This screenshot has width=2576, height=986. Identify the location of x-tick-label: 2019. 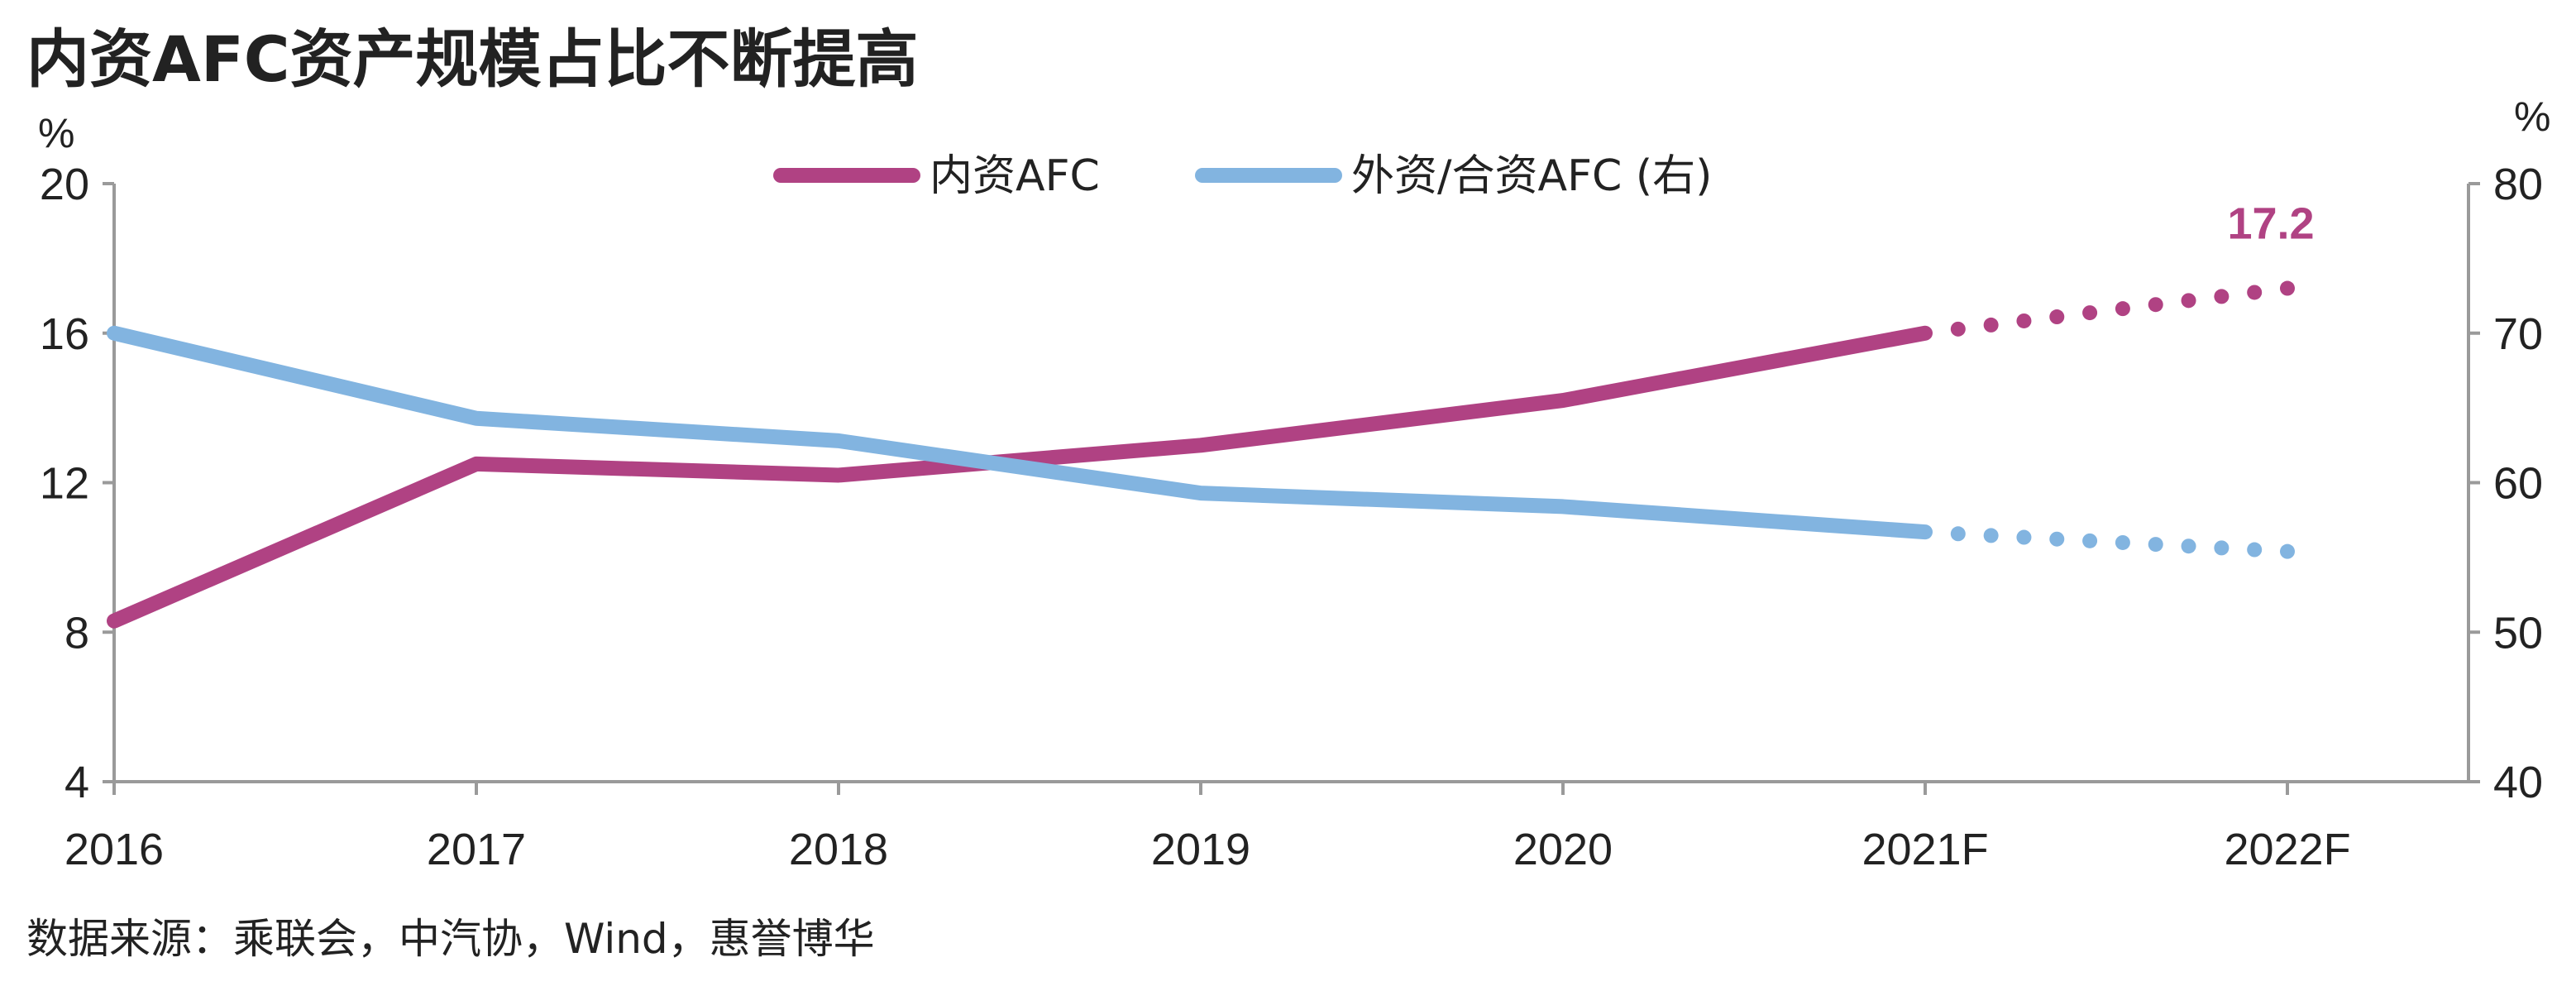
(1200, 850).